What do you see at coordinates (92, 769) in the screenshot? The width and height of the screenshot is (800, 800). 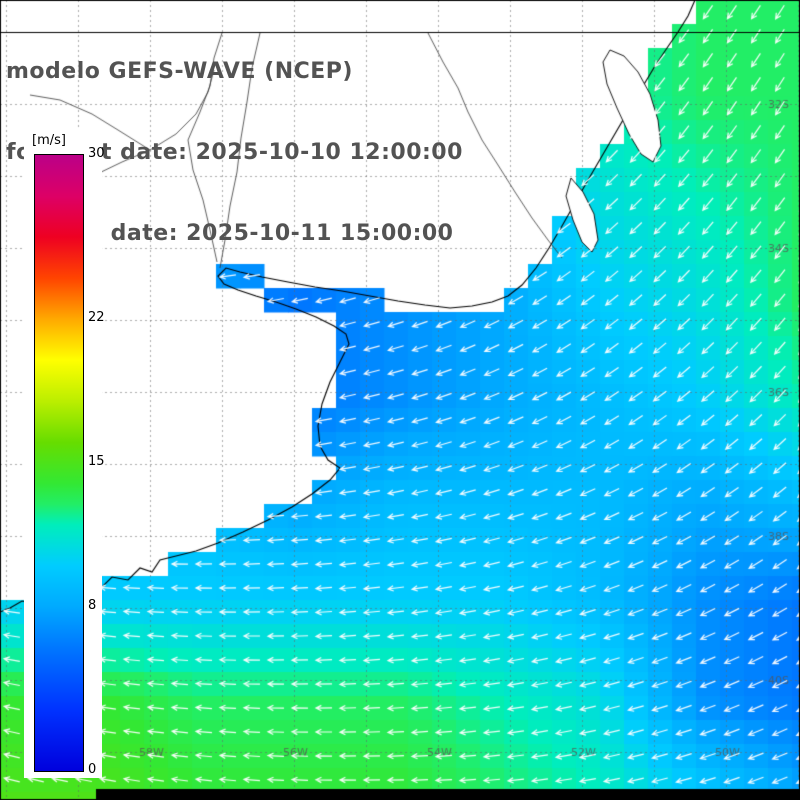 I see `colorbar-tick-label: 0` at bounding box center [92, 769].